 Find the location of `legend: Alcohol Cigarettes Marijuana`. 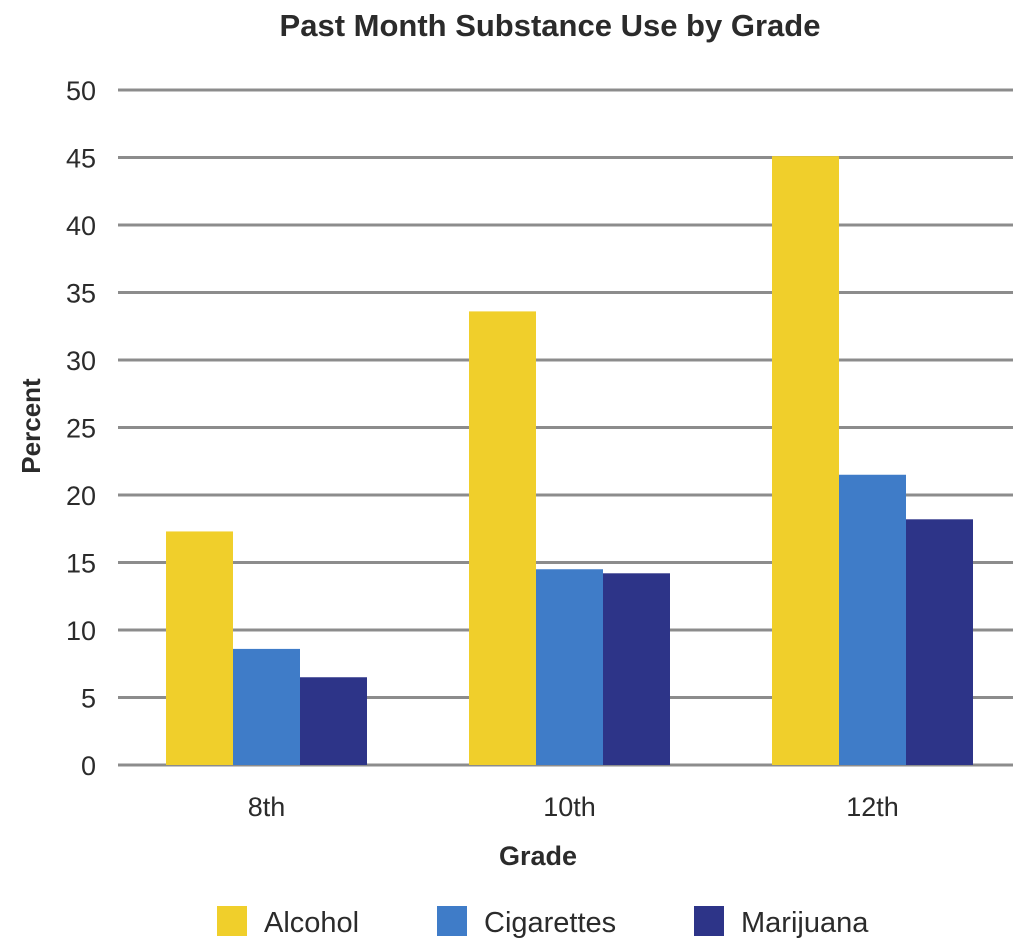

legend: Alcohol Cigarettes Marijuana is located at coordinates (543, 922).